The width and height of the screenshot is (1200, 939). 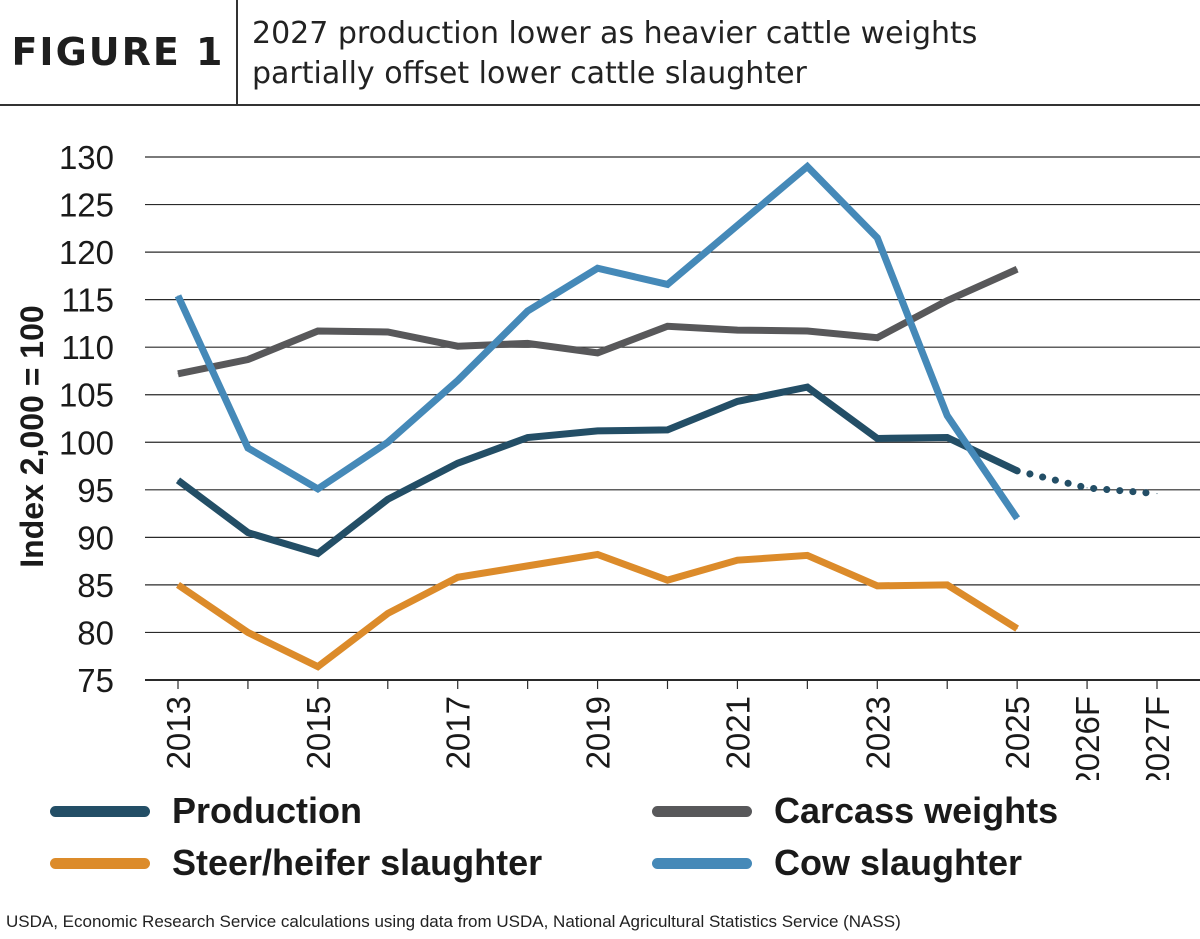 I want to click on y-tick-label-130: 130, so click(x=86, y=157).